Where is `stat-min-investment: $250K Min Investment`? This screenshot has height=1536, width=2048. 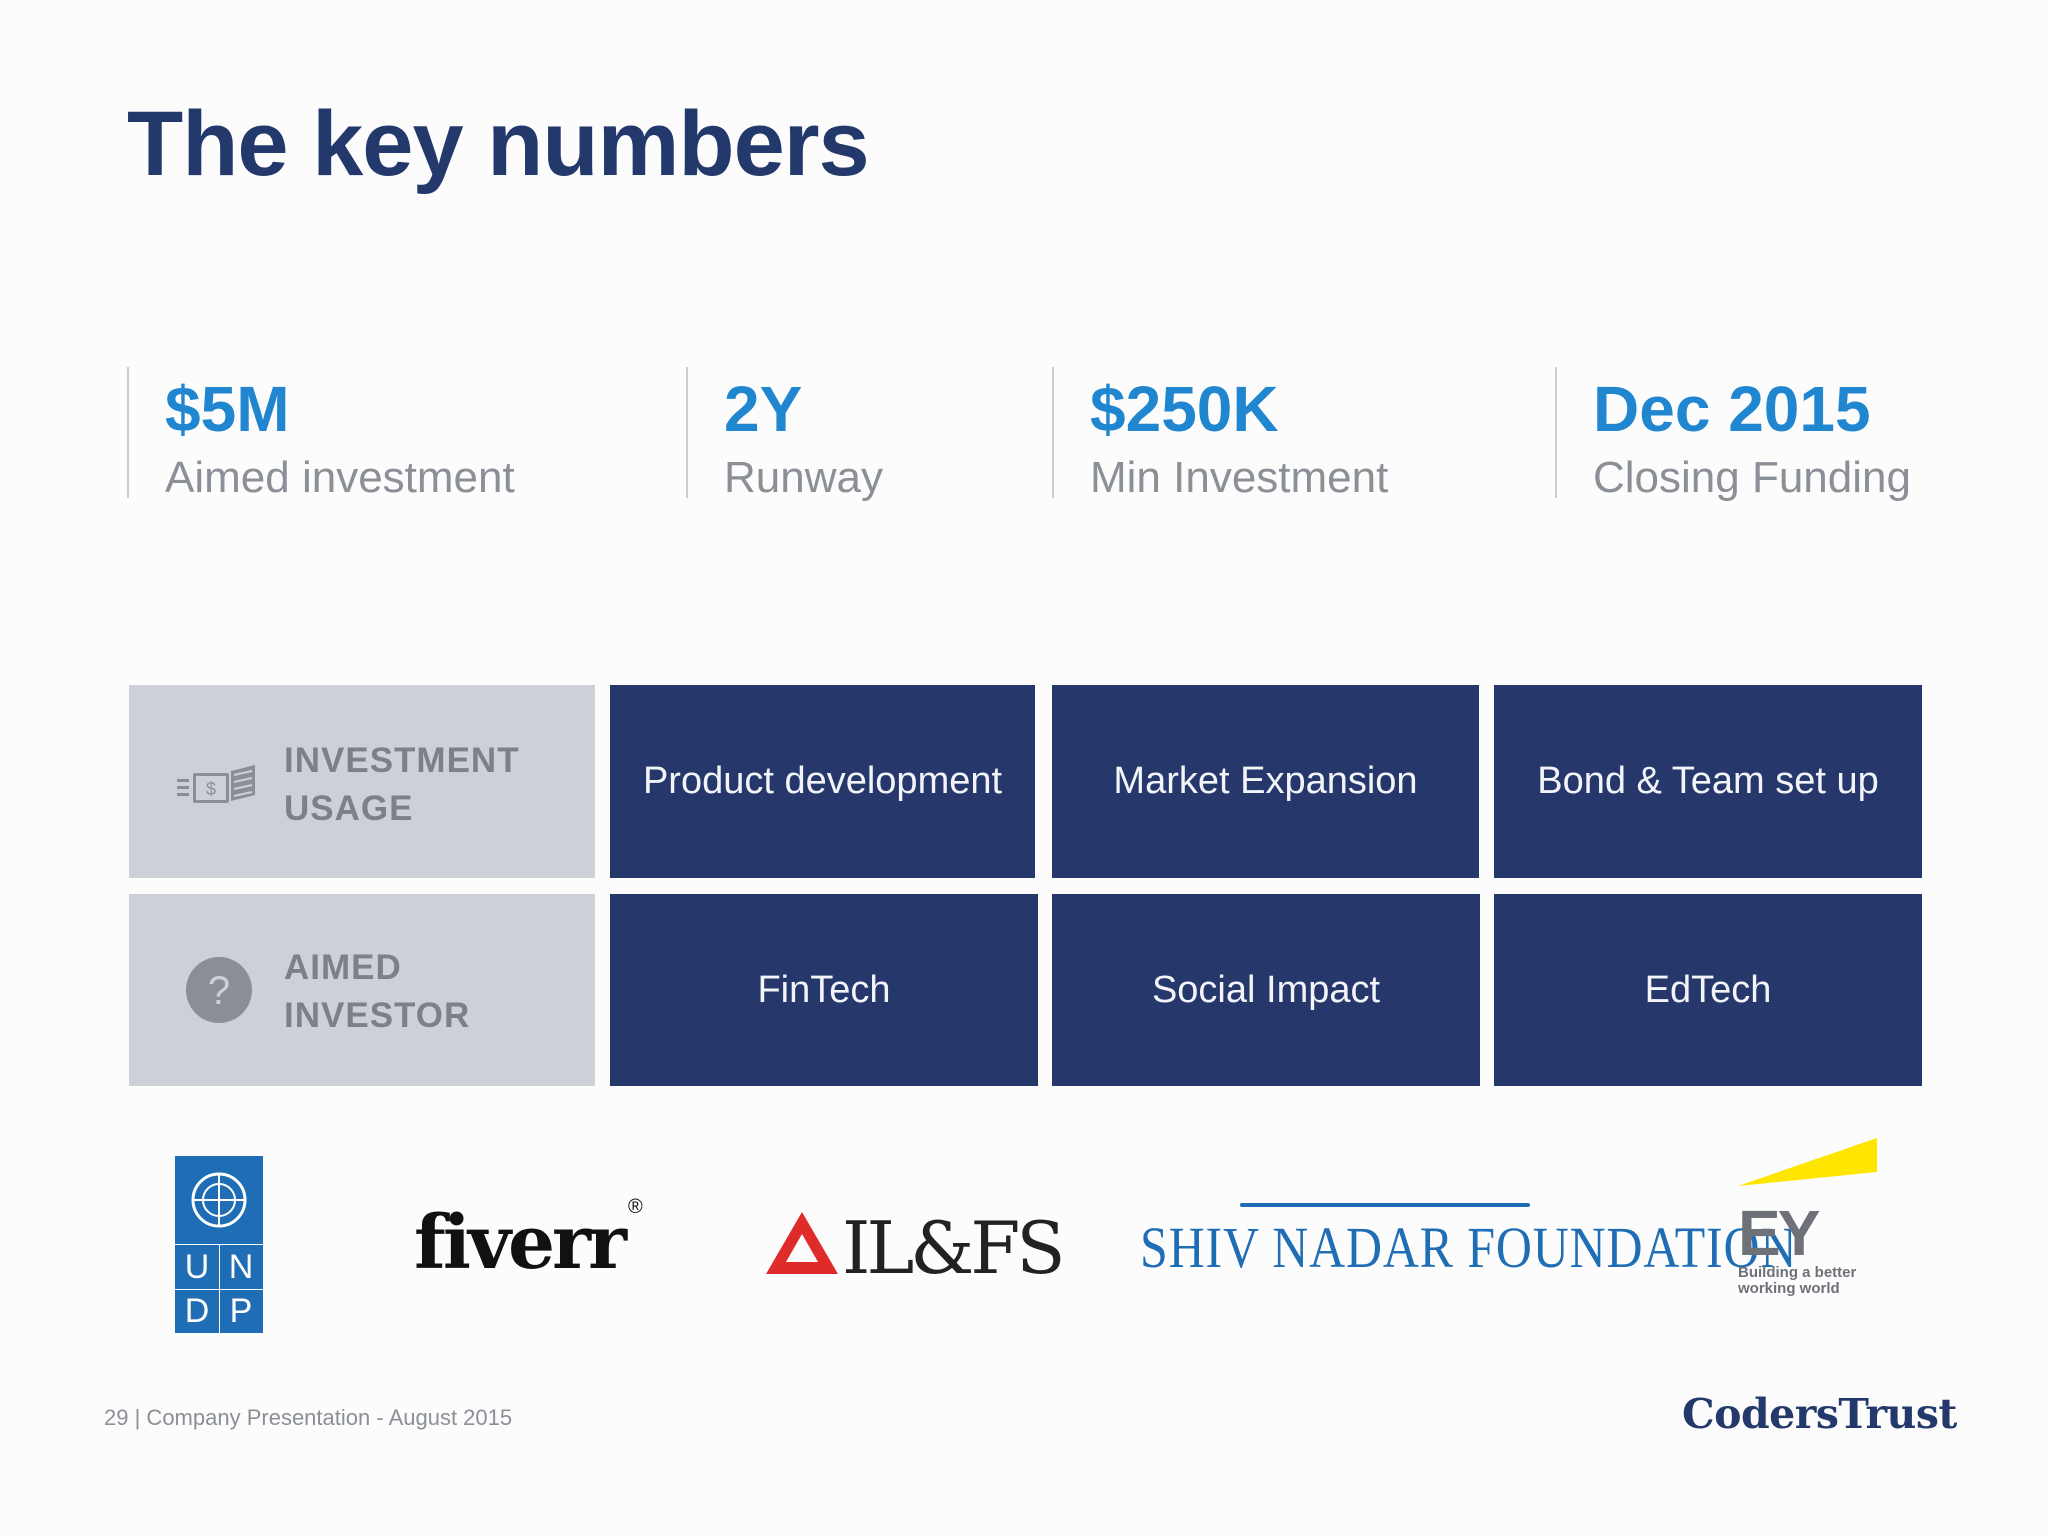
stat-min-investment: $250K Min Investment is located at coordinates (1220, 434).